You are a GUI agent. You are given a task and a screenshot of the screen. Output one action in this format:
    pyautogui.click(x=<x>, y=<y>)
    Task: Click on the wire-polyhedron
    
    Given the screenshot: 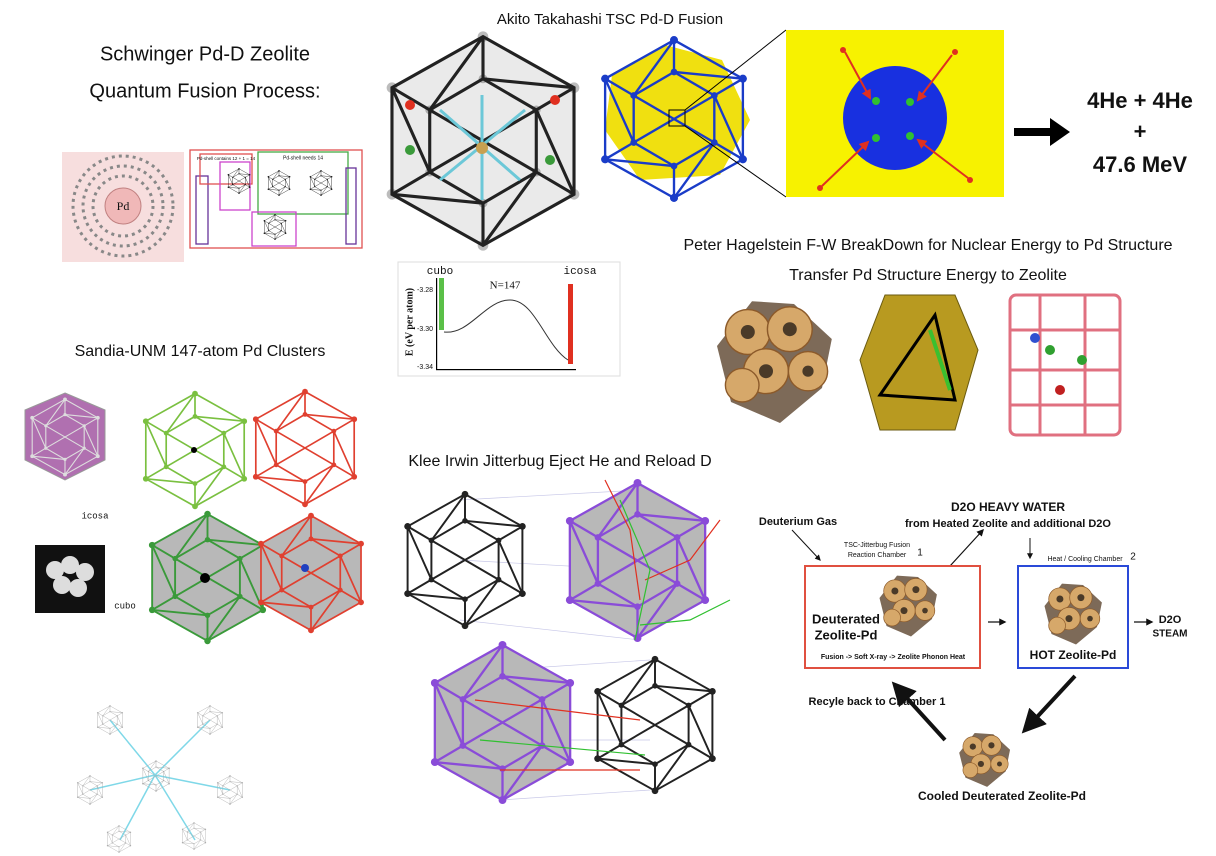 What is the action you would take?
    pyautogui.click(x=674, y=119)
    